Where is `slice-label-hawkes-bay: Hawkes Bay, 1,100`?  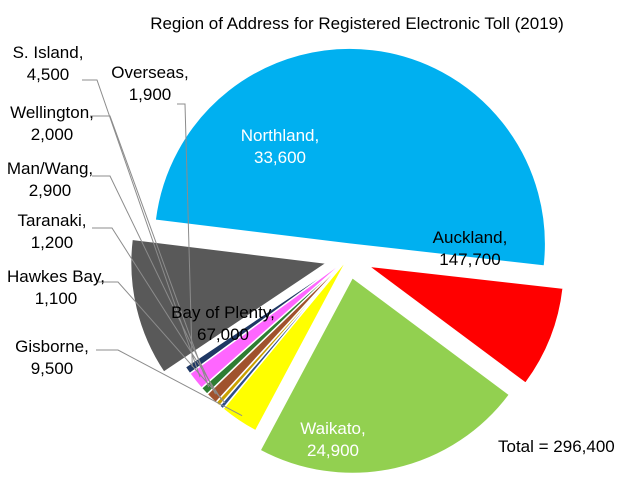 slice-label-hawkes-bay: Hawkes Bay, 1,100 is located at coordinates (56, 287).